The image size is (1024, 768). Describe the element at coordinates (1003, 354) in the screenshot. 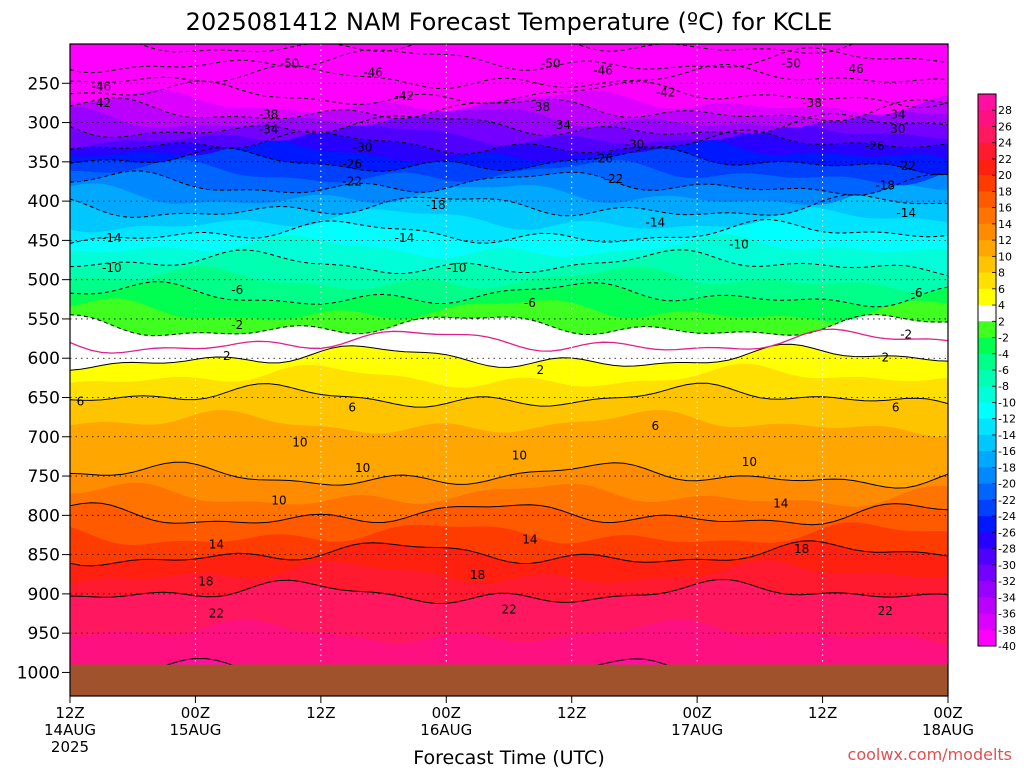

I see `colorbar-label: -4` at that location.